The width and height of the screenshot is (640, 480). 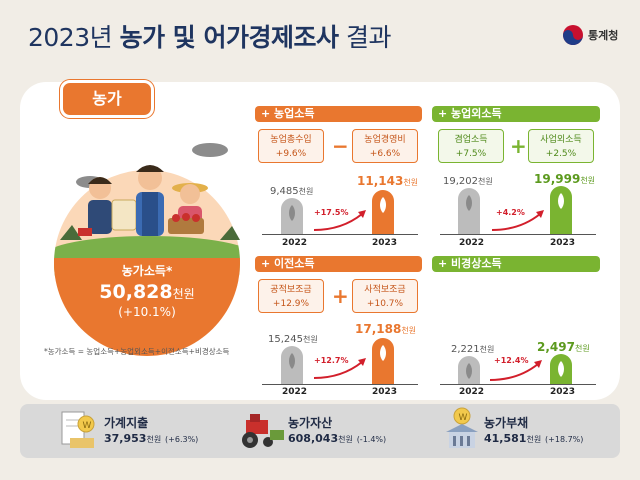 What do you see at coordinates (534, 438) in the screenshot?
I see `farm-debt-value: 41,581천원 (+18.7%)` at bounding box center [534, 438].